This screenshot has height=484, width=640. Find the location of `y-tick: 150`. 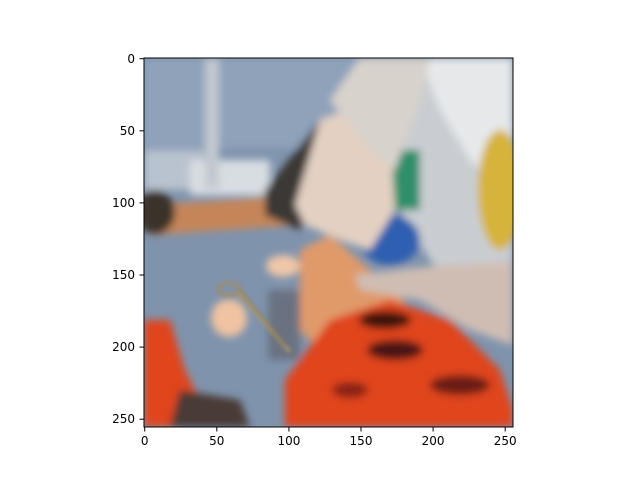

y-tick: 150 is located at coordinates (128, 275).